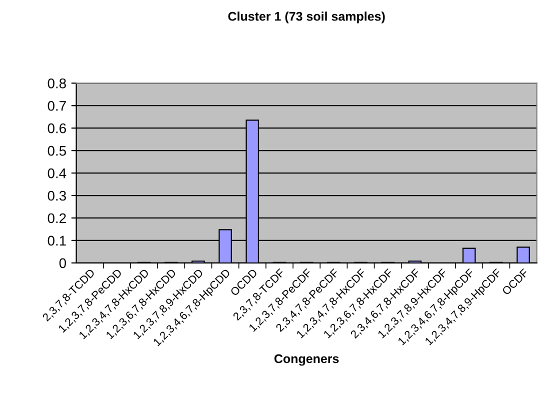 Image resolution: width=545 pixels, height=420 pixels. What do you see at coordinates (57, 195) in the screenshot?
I see `y-tick-label: 0.3` at bounding box center [57, 195].